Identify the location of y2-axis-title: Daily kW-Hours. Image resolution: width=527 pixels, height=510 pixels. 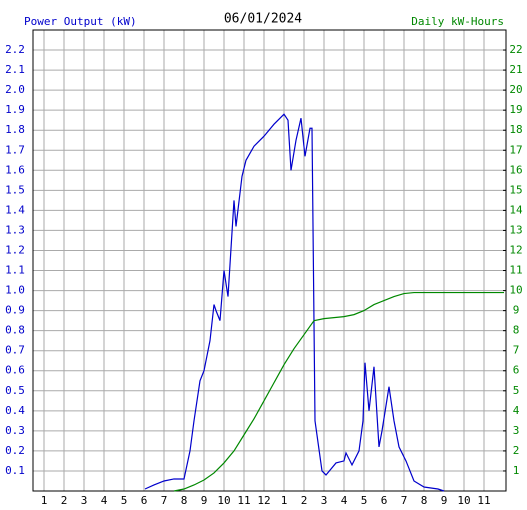
(457, 21).